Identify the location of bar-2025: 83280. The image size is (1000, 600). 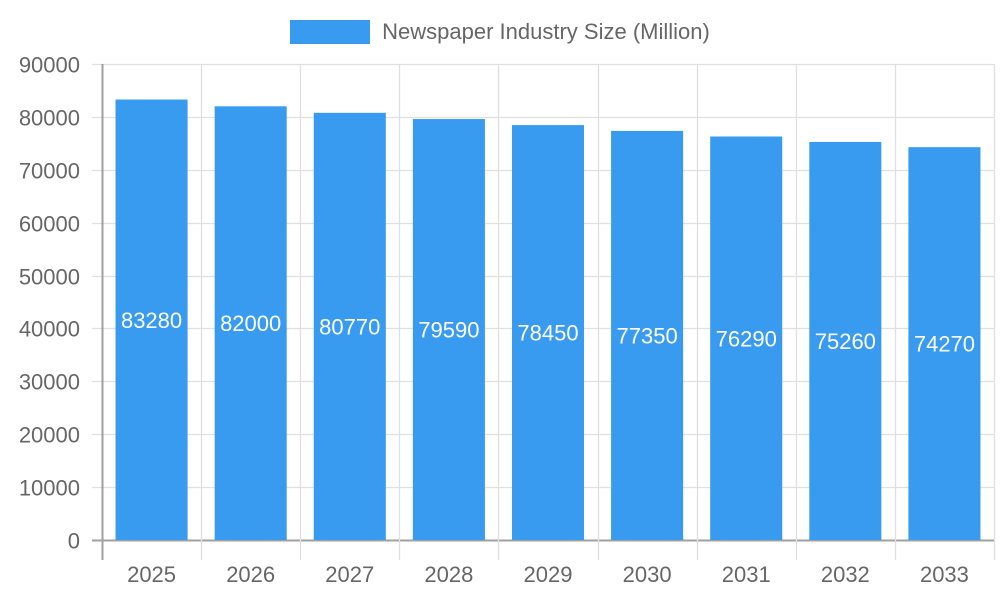
(151, 320).